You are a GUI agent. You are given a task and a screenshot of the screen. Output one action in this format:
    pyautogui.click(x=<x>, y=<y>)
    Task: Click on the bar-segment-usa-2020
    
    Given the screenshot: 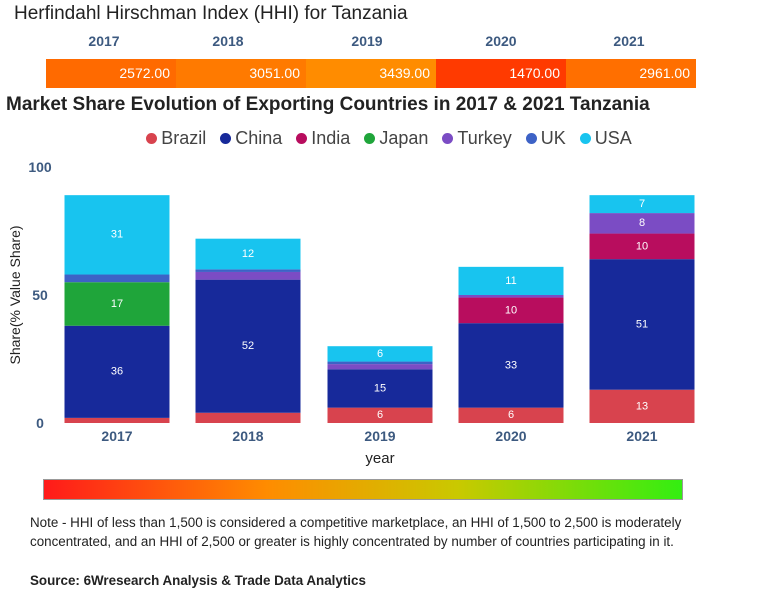 What is the action you would take?
    pyautogui.click(x=511, y=280)
    